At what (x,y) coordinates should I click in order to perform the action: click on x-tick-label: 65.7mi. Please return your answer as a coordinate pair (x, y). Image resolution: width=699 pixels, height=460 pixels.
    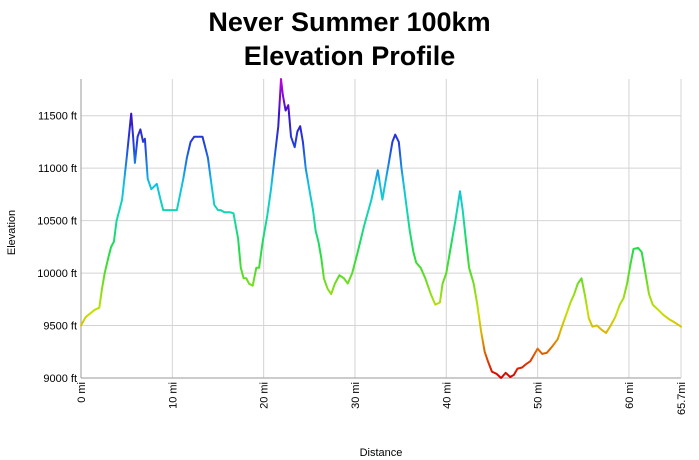
    Looking at the image, I should click on (682, 398).